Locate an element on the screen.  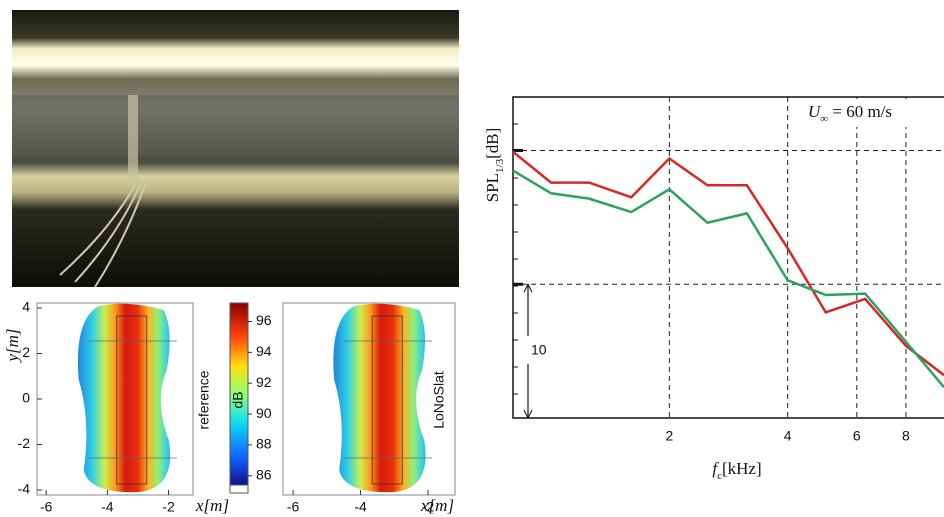
y-tick-label: -4 is located at coordinates (24, 489).